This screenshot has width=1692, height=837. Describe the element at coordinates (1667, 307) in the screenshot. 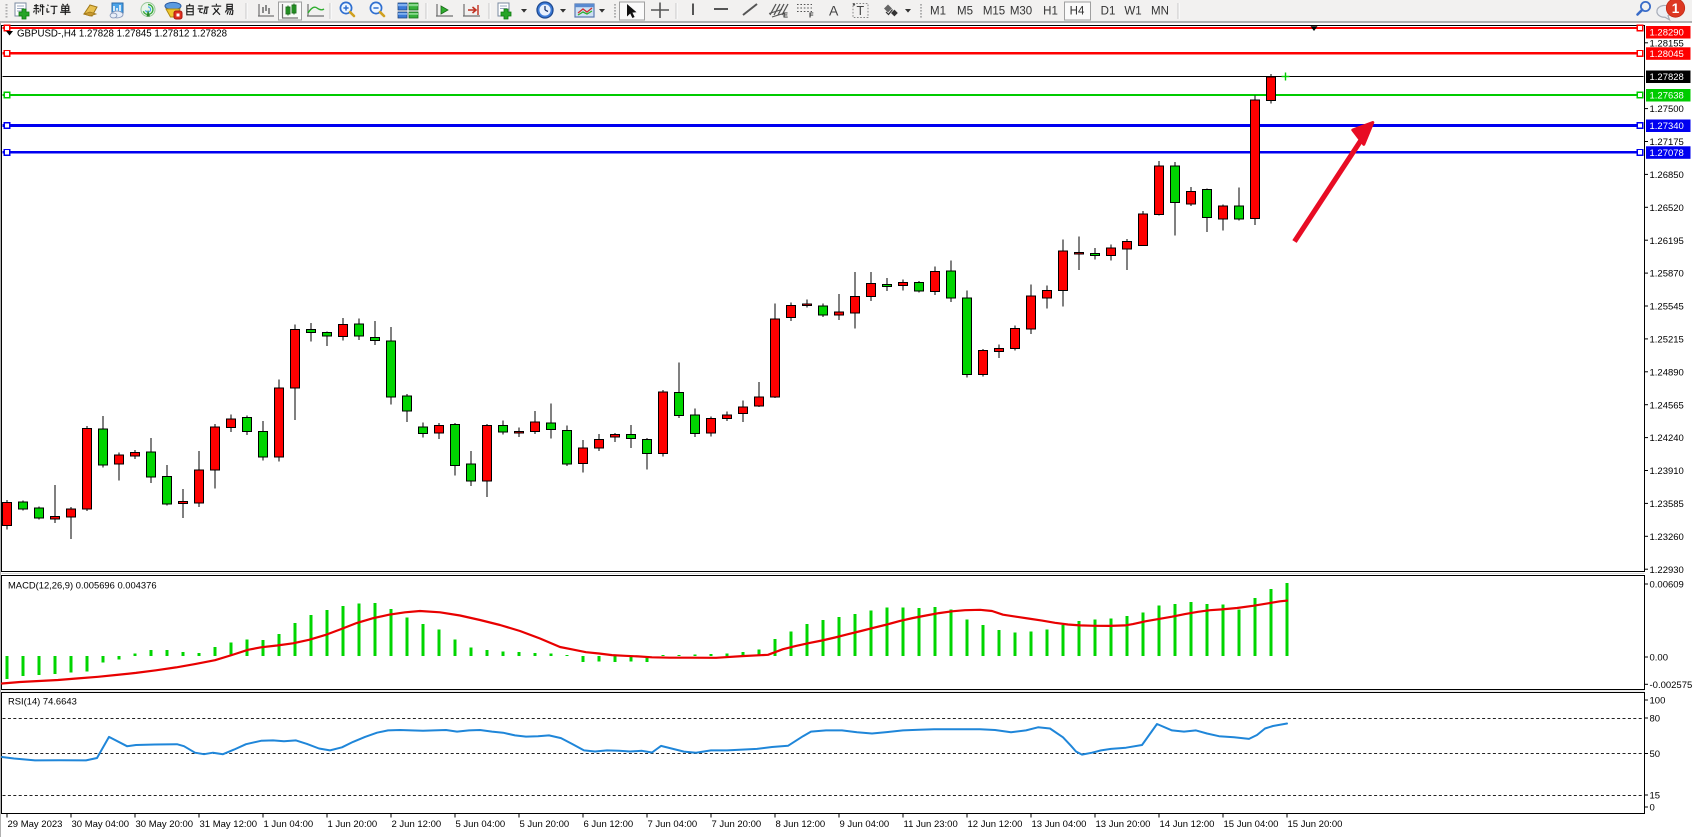

I see `svg-text: 1.25545` at that location.